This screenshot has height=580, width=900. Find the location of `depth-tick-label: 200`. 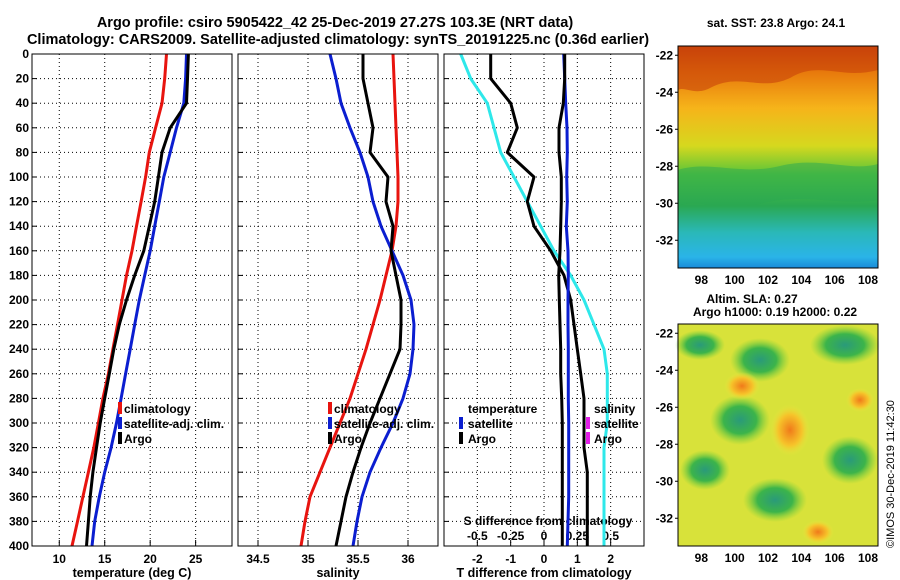

depth-tick-label: 200 is located at coordinates (19, 300).